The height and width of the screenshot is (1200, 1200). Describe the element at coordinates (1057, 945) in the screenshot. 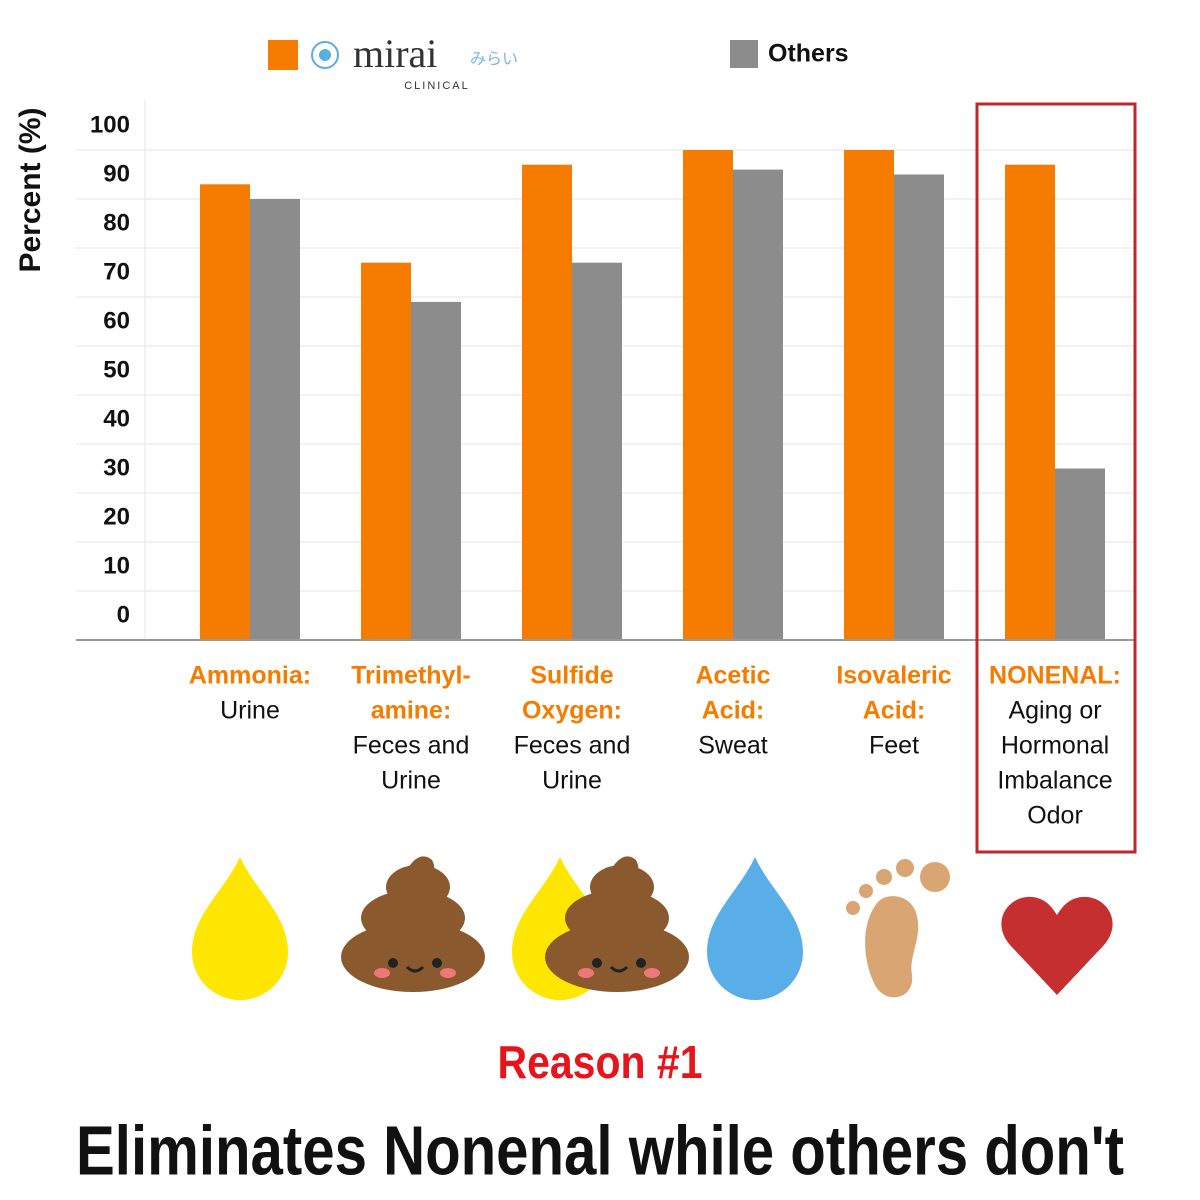

I see `heart-icon` at that location.